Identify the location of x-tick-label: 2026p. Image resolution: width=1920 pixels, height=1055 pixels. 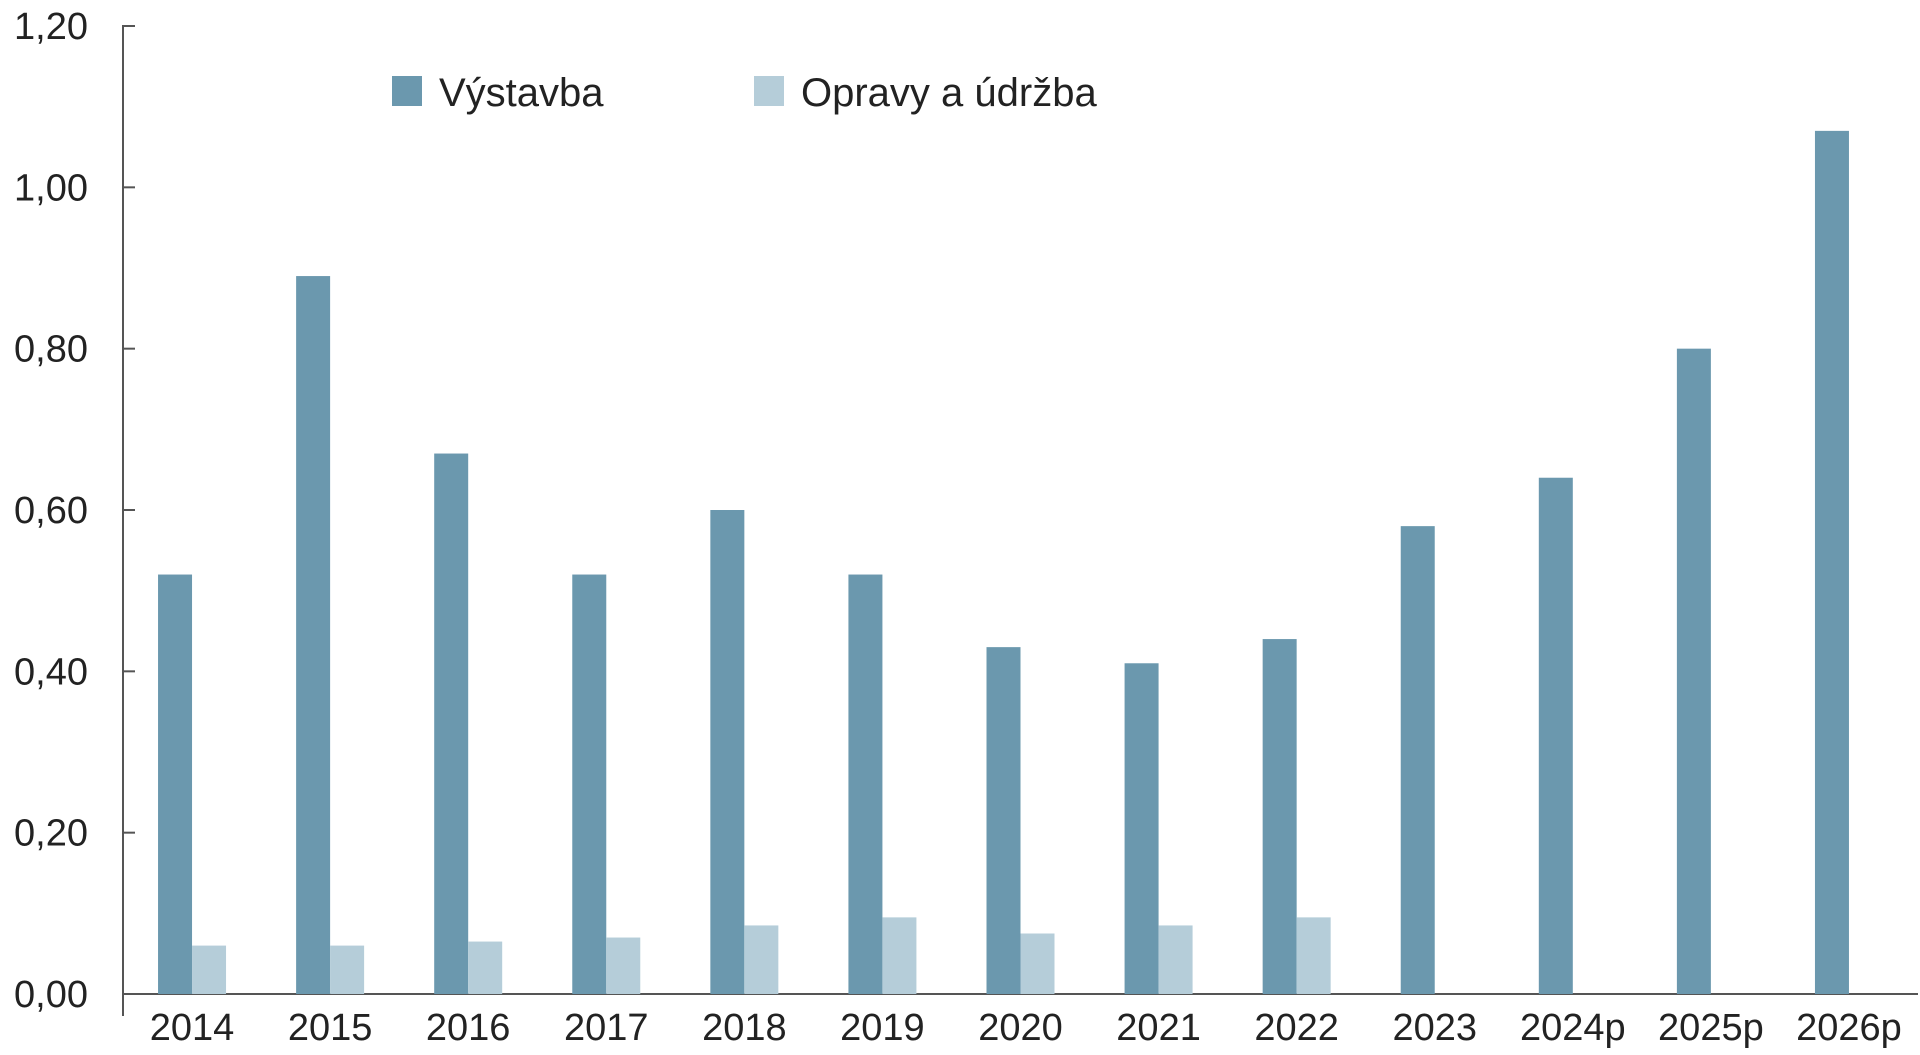
(1849, 1028).